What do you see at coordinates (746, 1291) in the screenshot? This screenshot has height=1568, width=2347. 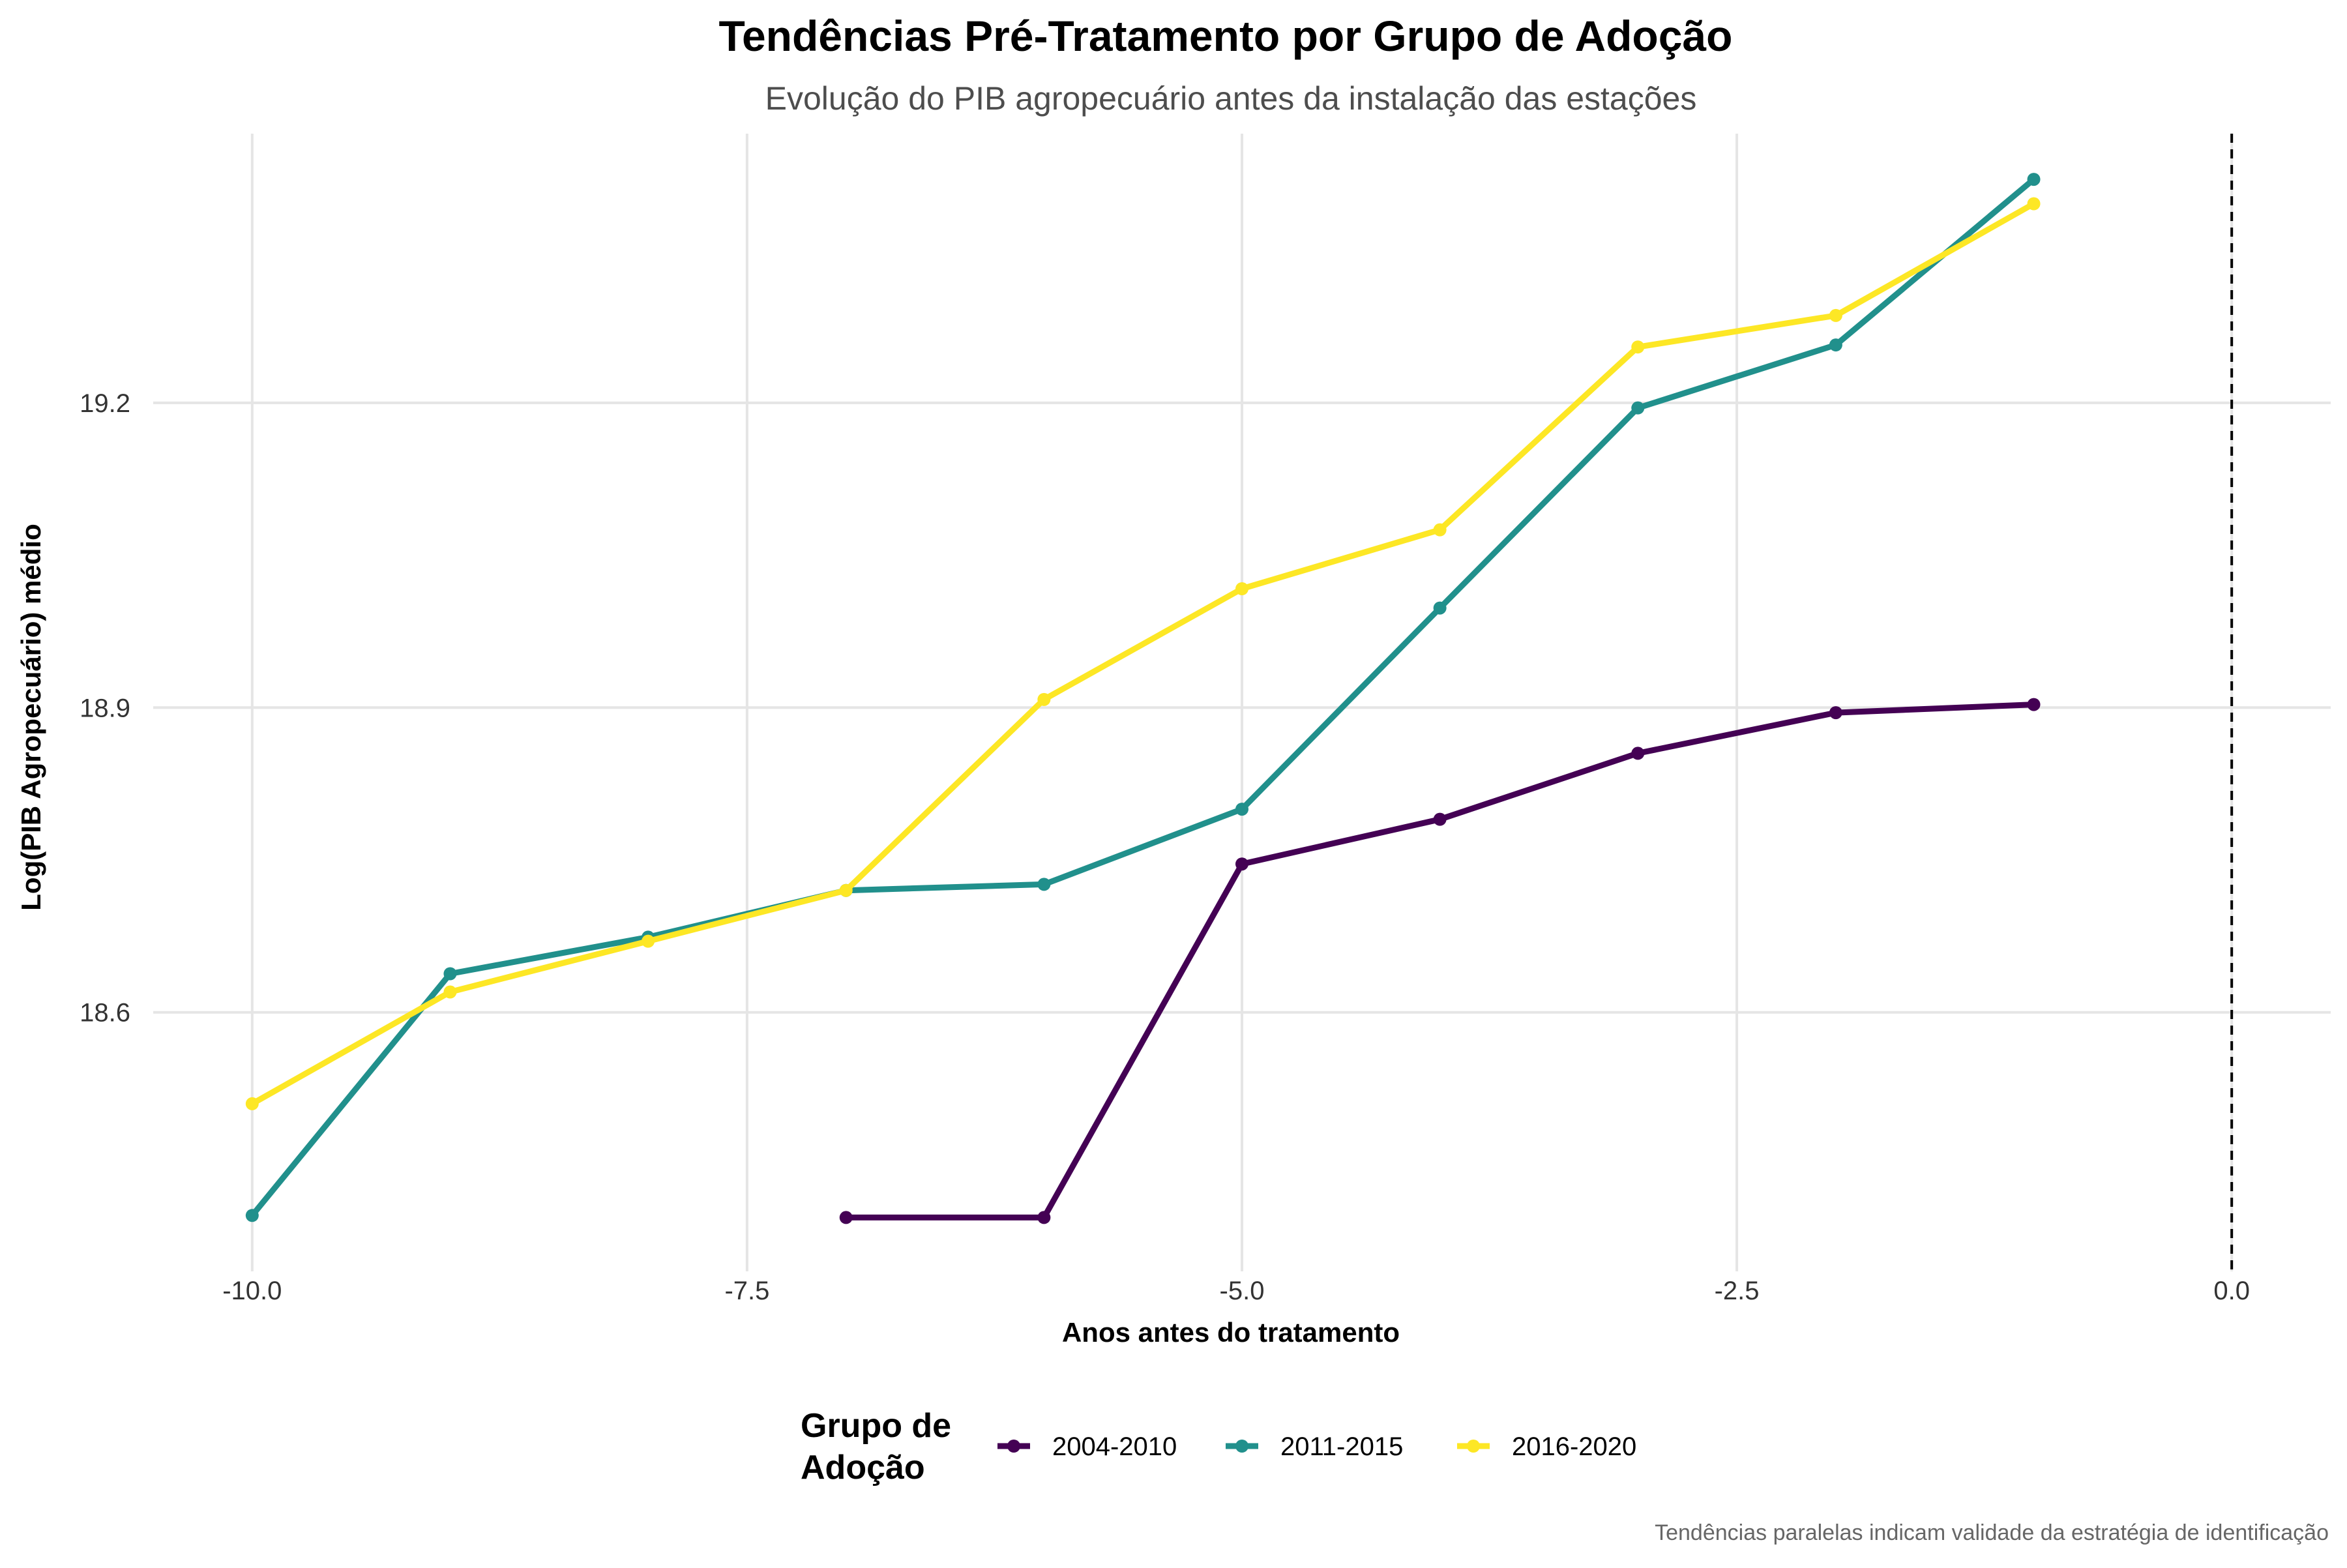 I see `x-tick-label: -7.5` at bounding box center [746, 1291].